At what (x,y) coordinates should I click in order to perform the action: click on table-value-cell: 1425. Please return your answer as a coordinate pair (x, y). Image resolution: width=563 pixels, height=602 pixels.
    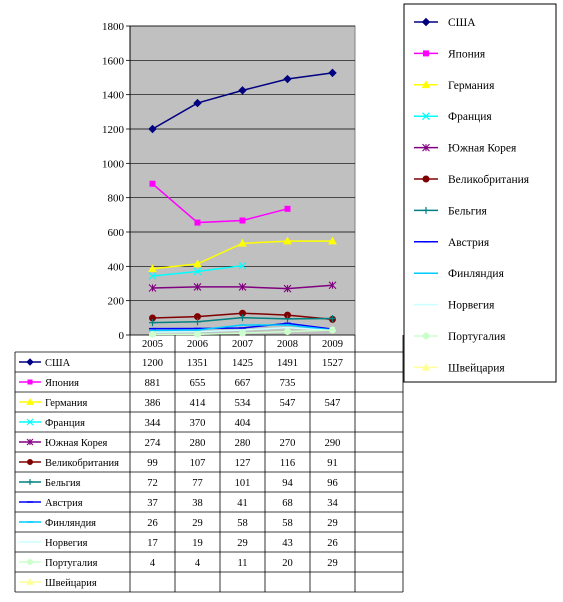
    Looking at the image, I should click on (242, 363).